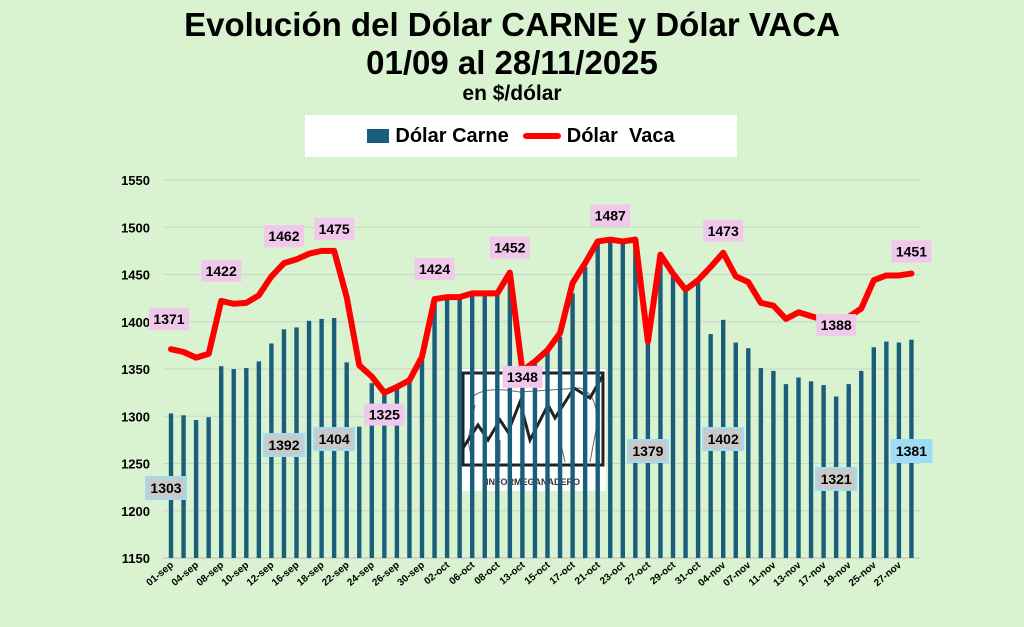 This screenshot has width=1024, height=627. I want to click on y-tick-label: 1400, so click(135, 322).